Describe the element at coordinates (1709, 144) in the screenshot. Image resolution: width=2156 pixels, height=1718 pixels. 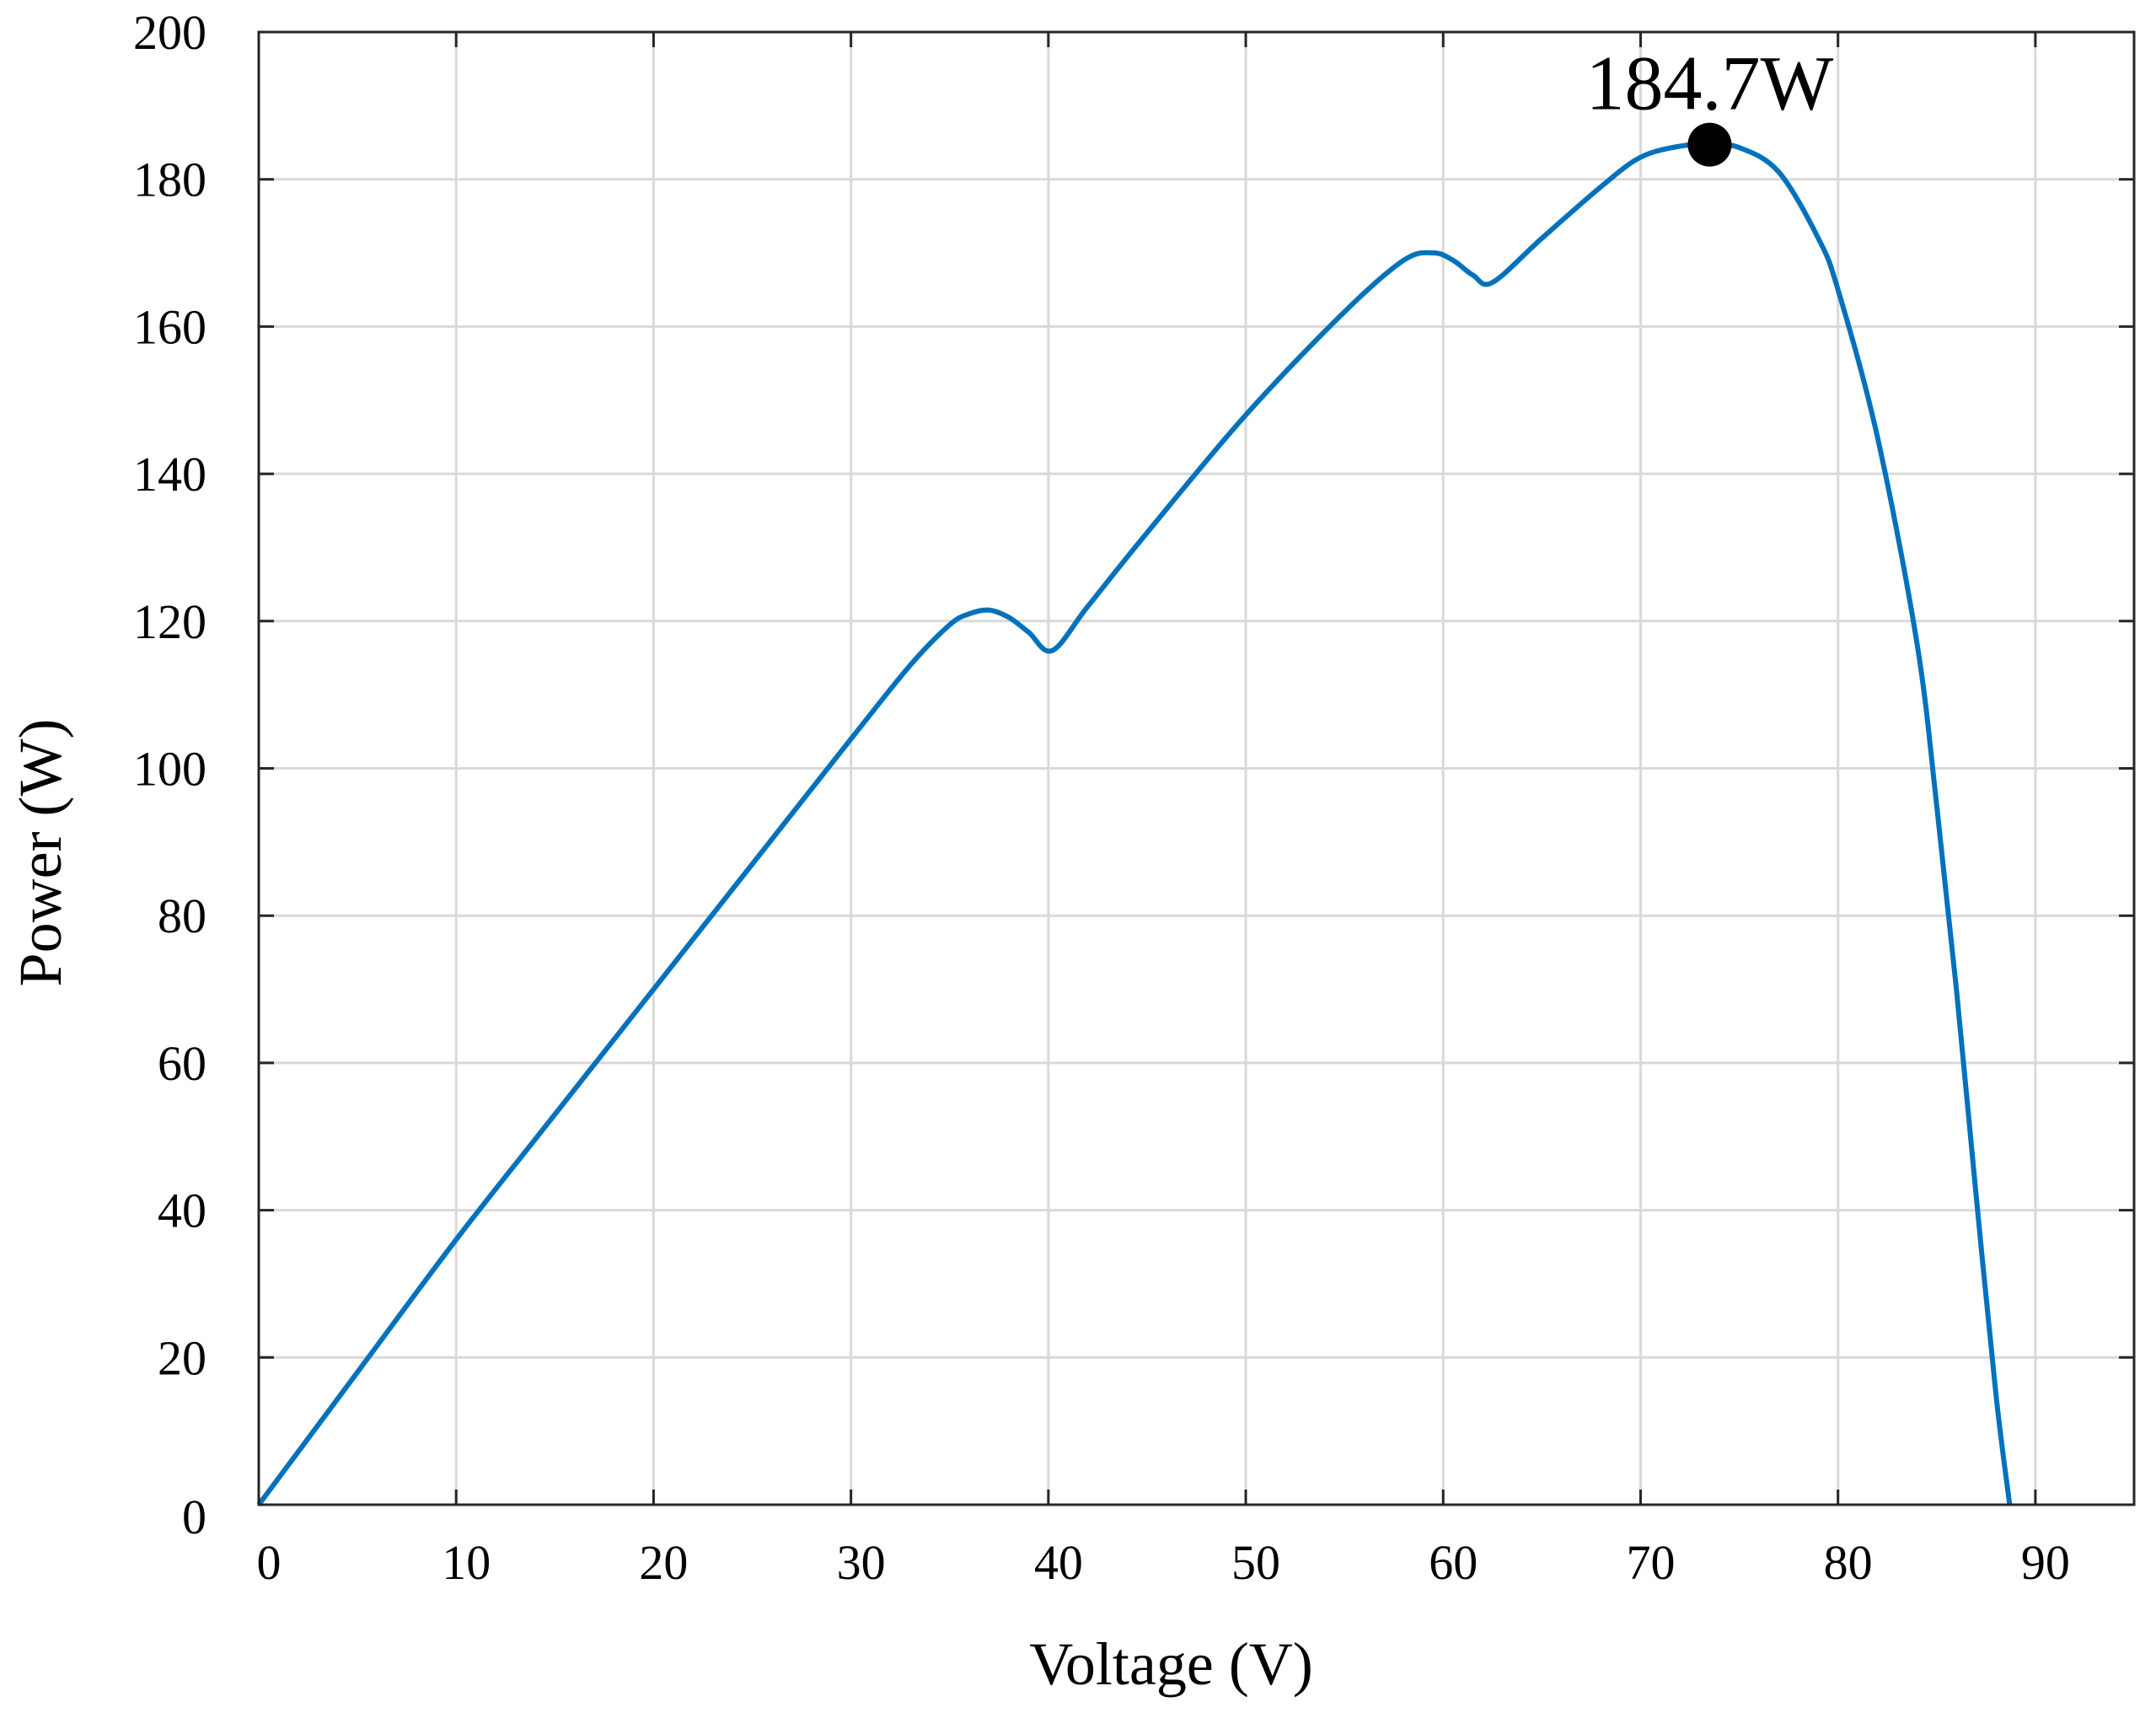
I see `max-power-marker` at that location.